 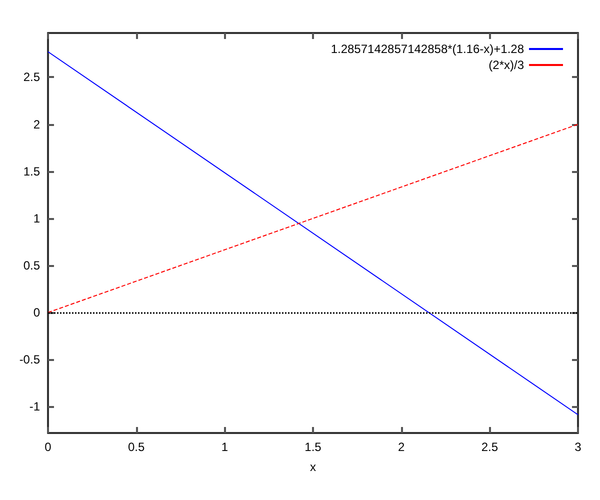 I want to click on x-tick-label: 1, so click(x=224, y=447).